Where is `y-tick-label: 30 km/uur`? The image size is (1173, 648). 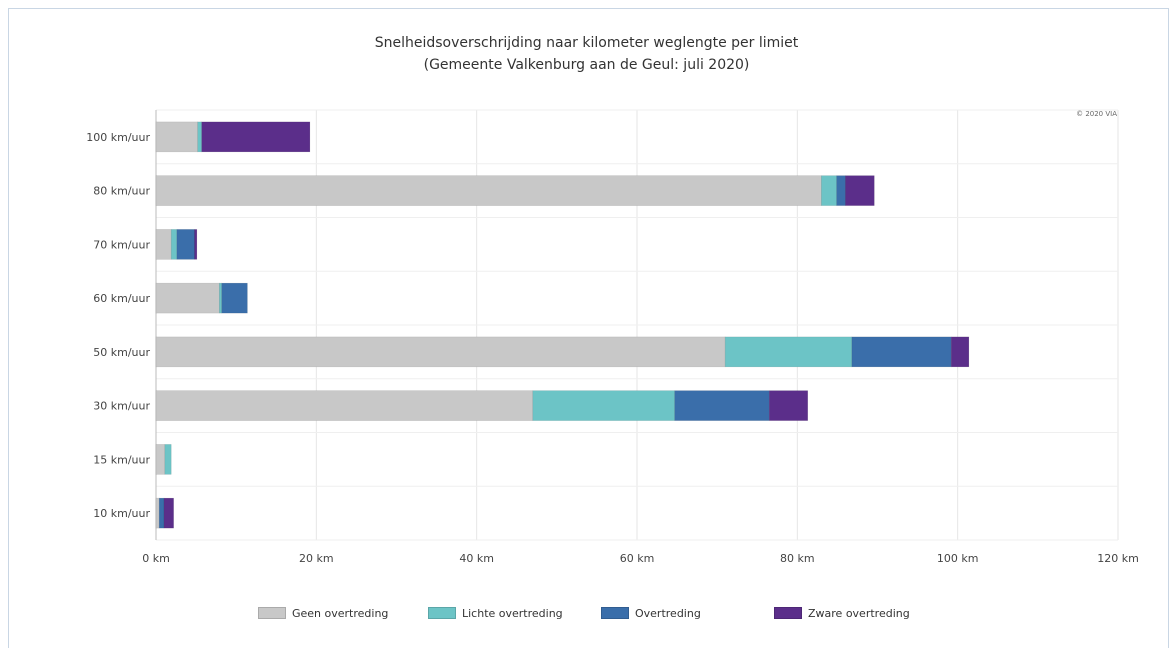
y-tick-label: 30 km/uur is located at coordinates (121, 406).